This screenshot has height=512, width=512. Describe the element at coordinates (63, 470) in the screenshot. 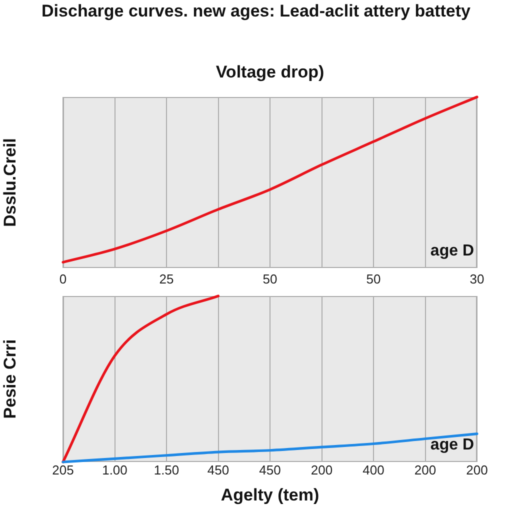

I see `x-tick-label: 205` at that location.